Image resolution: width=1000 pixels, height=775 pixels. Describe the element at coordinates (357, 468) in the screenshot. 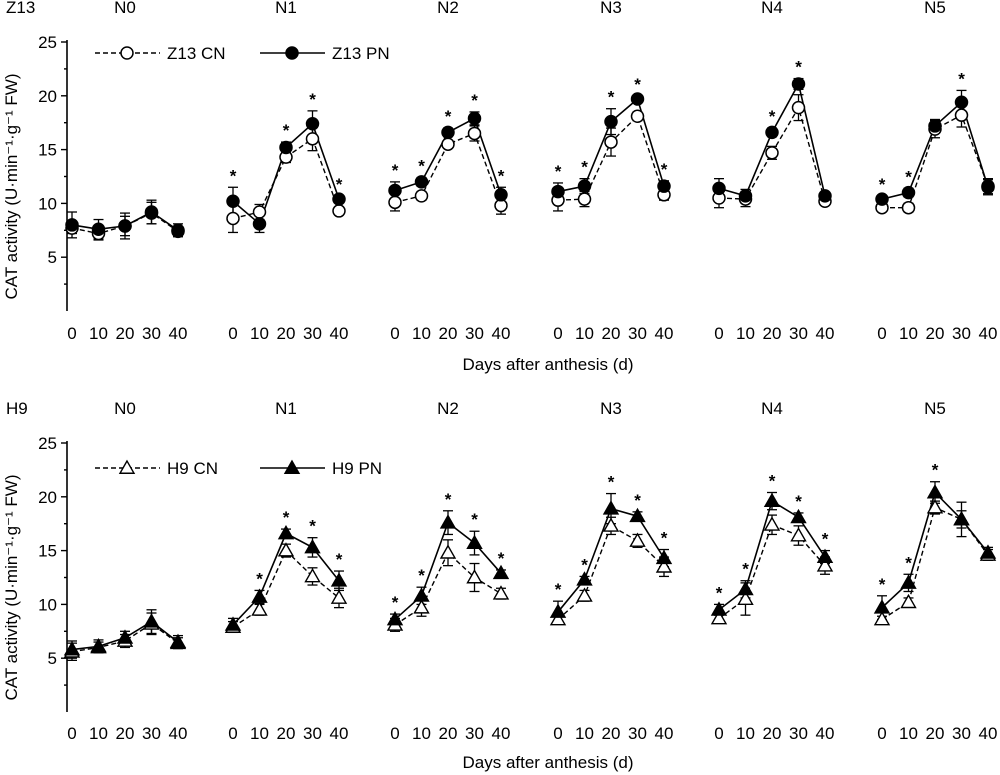

I see `legend-label: H9 PN` at that location.